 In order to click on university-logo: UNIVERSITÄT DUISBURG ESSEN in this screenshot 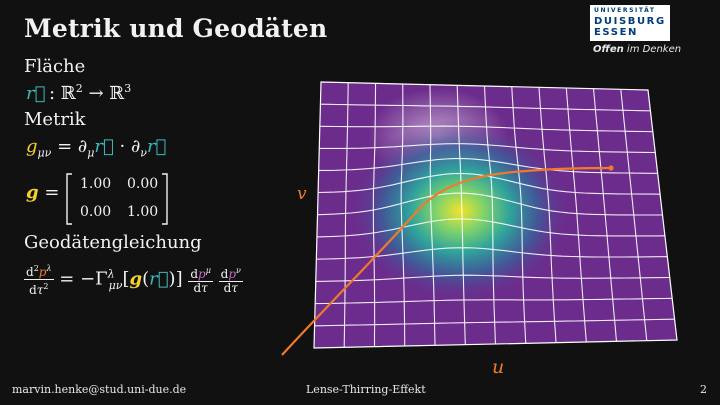, I will do `click(630, 23)`.